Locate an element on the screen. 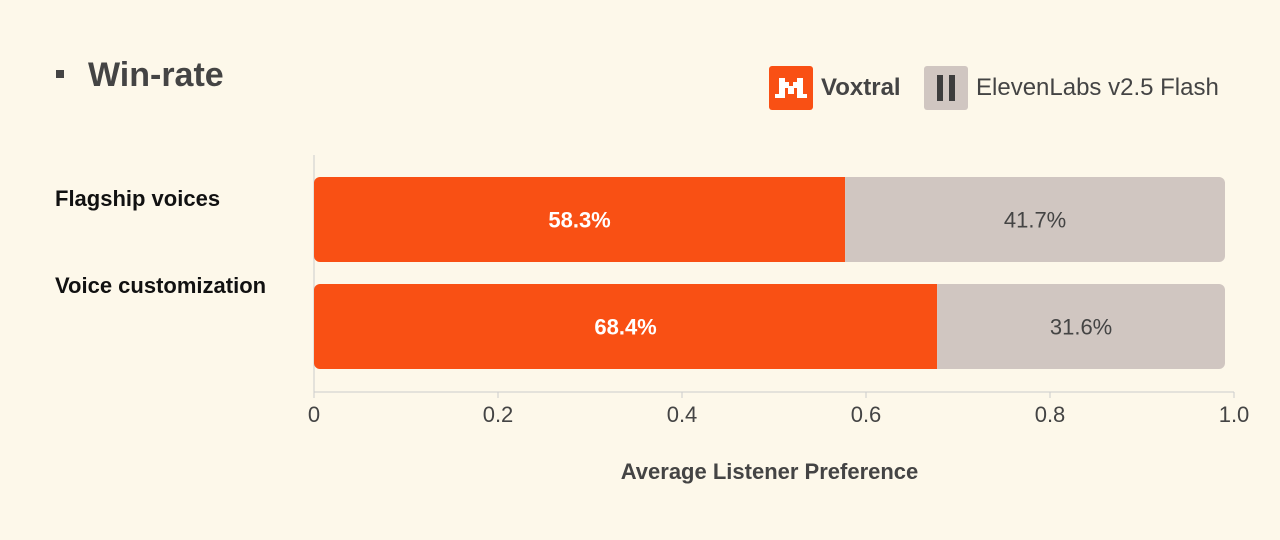  data-label: 68.4% is located at coordinates (625, 327).